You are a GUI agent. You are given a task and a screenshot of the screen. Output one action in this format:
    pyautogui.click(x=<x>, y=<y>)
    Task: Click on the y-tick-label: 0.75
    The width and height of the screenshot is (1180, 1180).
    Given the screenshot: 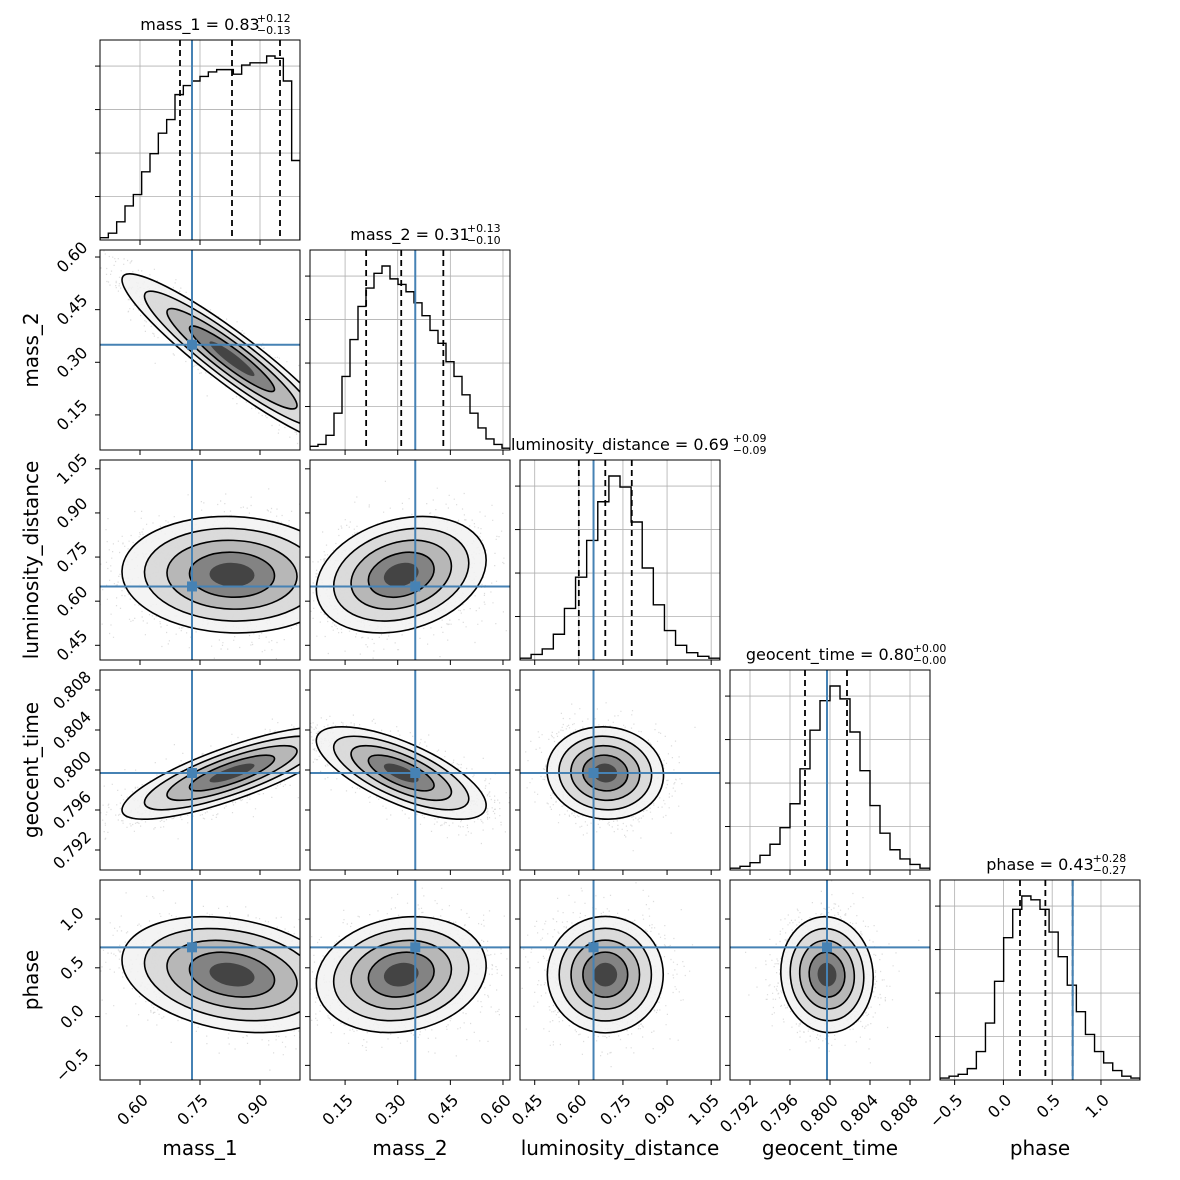 What is the action you would take?
    pyautogui.click(x=72, y=557)
    